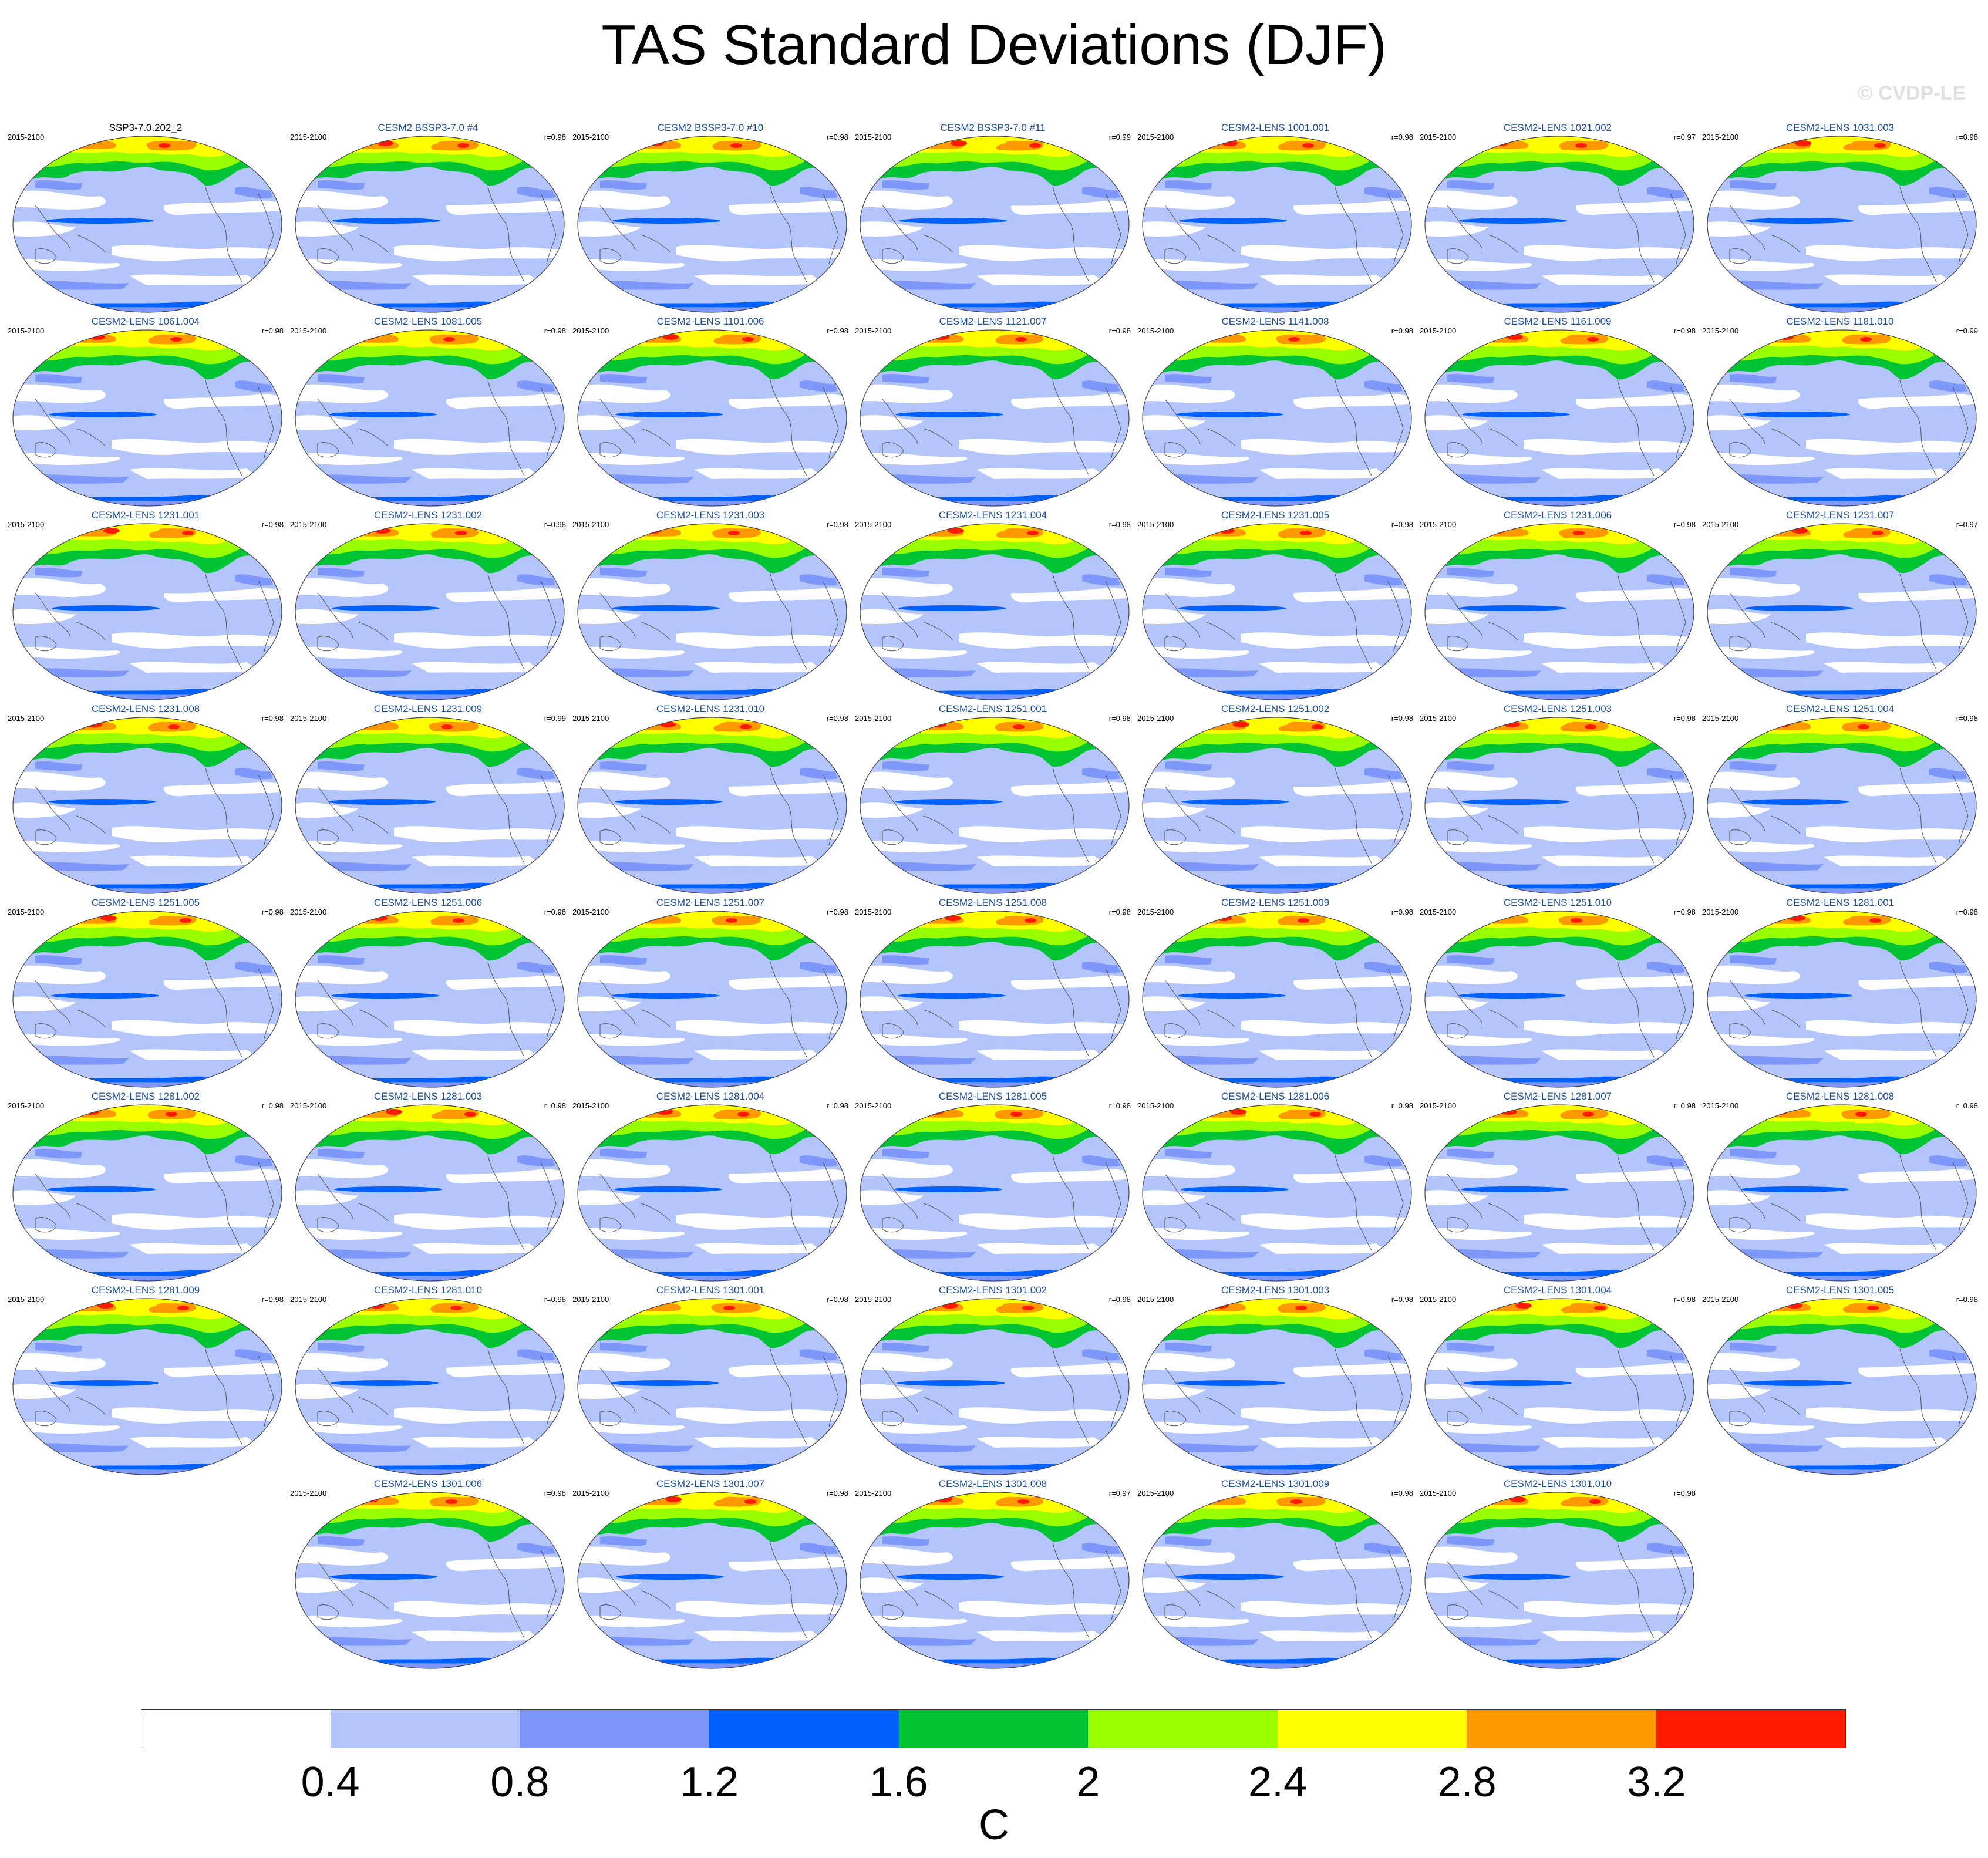 This screenshot has height=1858, width=1988. What do you see at coordinates (711, 902) in the screenshot?
I see `panel-title: CESM2-LENS 1251.007` at bounding box center [711, 902].